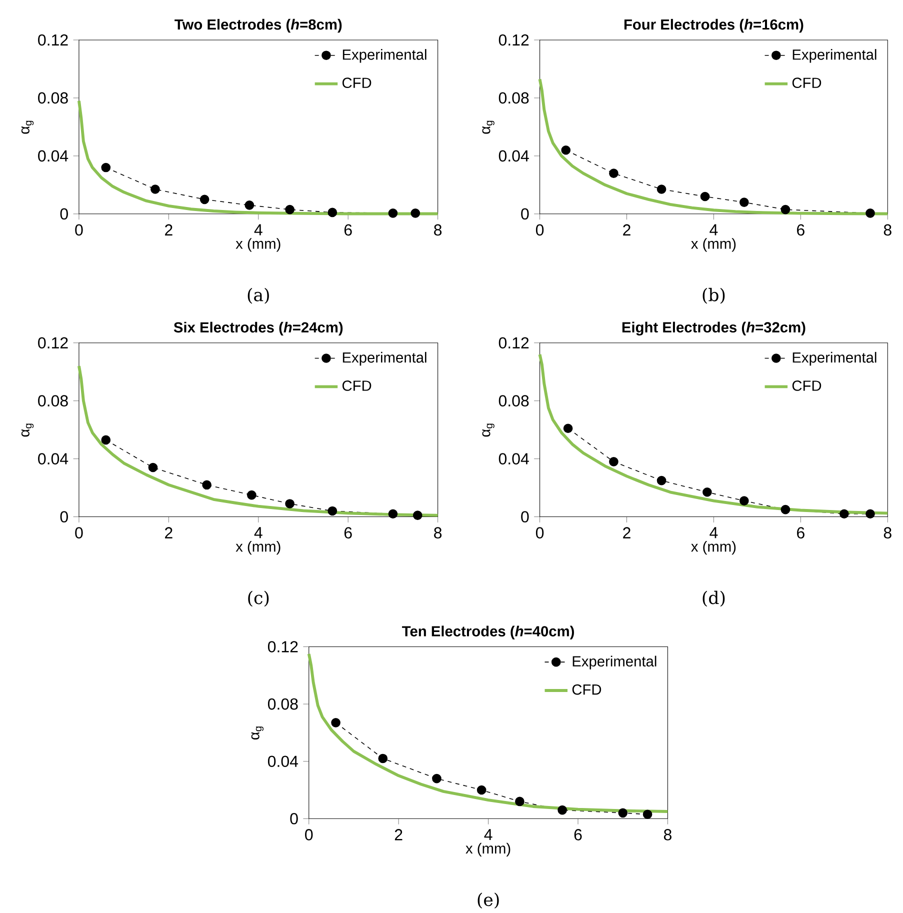 Image resolution: width=903 pixels, height=913 pixels. What do you see at coordinates (258, 598) in the screenshot?
I see `text: (c)` at bounding box center [258, 598].